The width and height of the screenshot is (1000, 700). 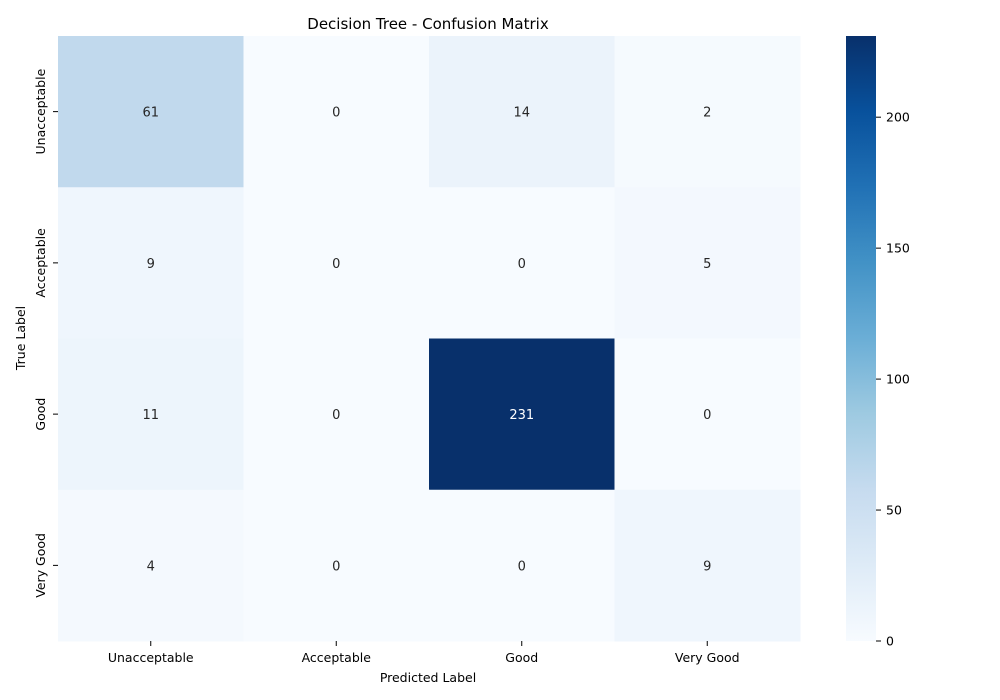 I want to click on cell-value-label: 61, so click(x=150, y=113).